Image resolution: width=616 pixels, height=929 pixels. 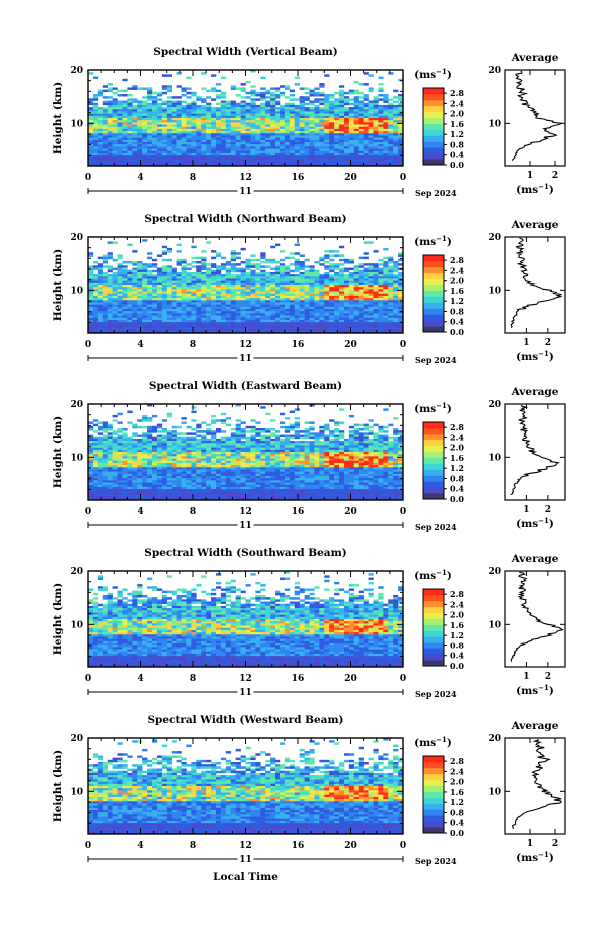 I want to click on colorbar-swatch, so click(x=433, y=305).